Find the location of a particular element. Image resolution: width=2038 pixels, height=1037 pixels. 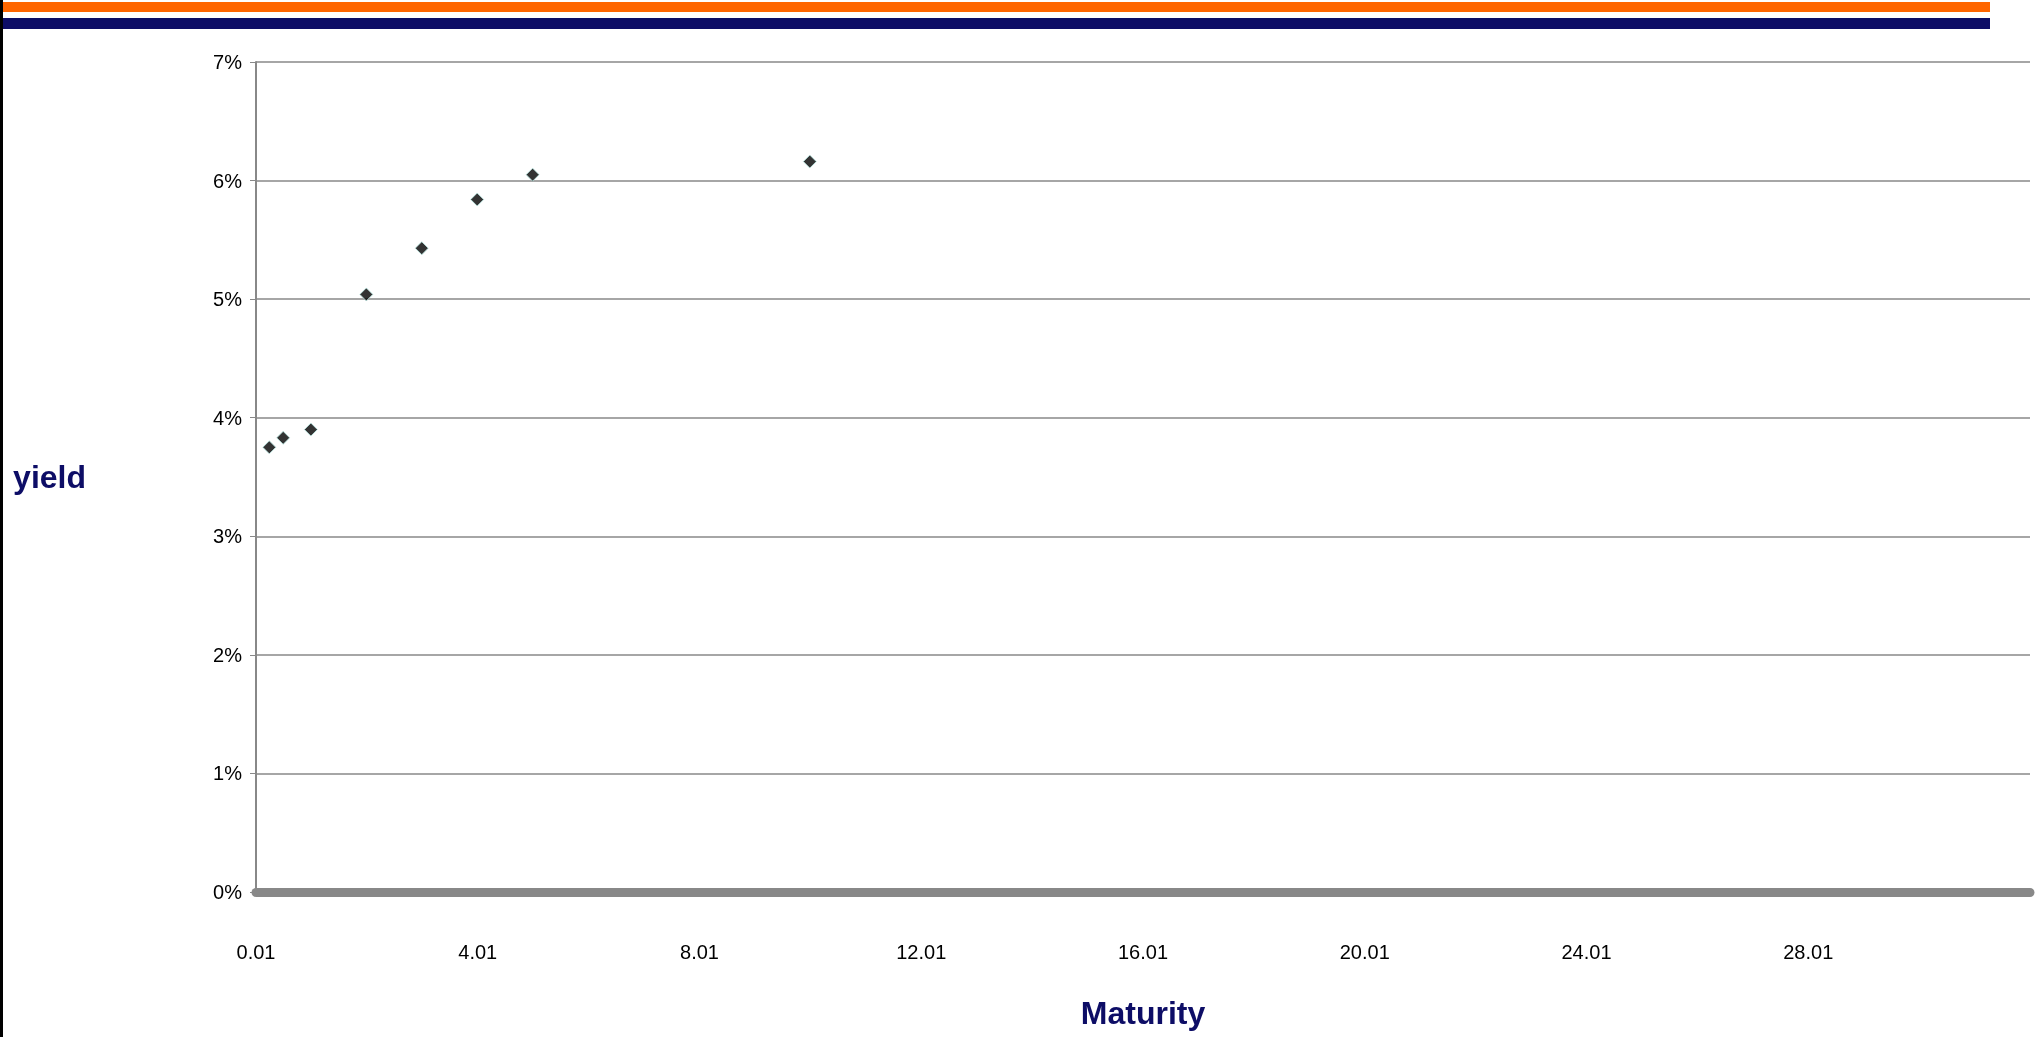

x-tick-label: 12.01 is located at coordinates (921, 952).